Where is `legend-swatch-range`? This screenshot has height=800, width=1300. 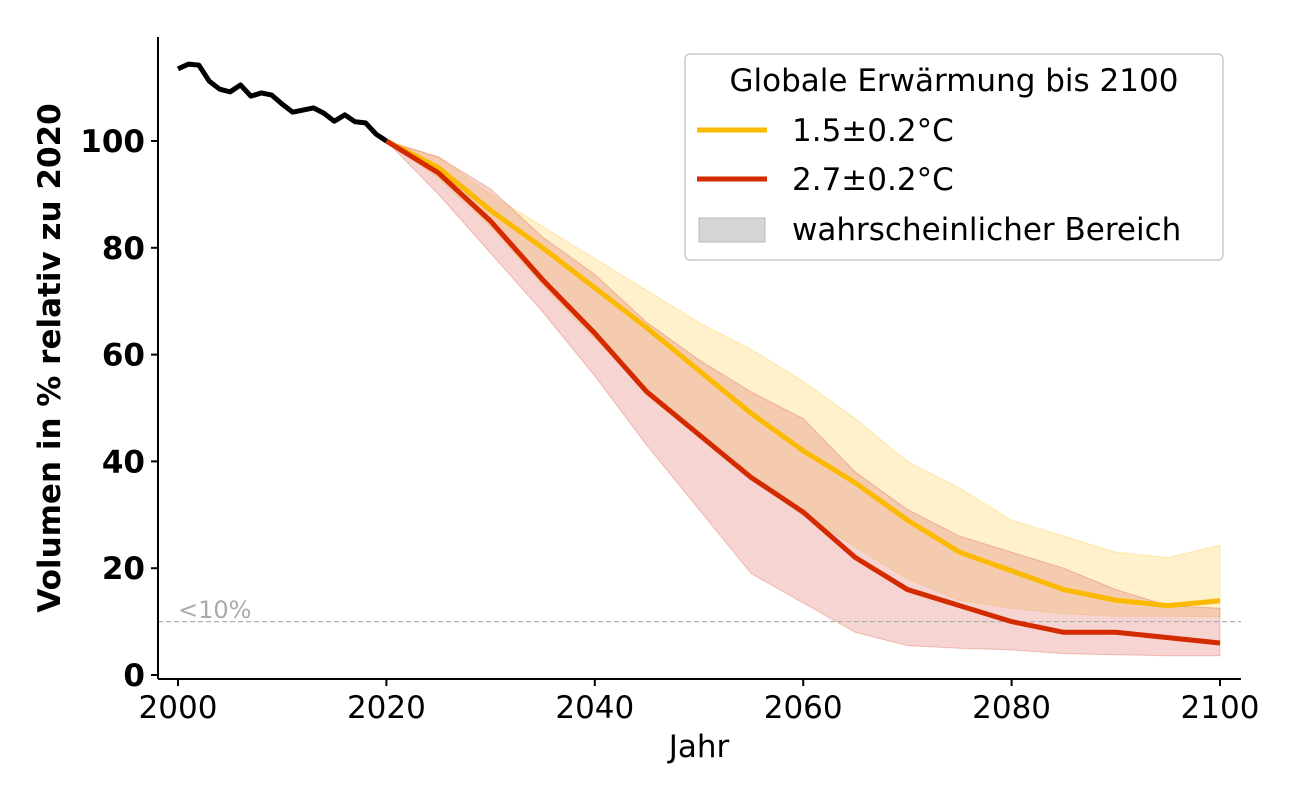 legend-swatch-range is located at coordinates (732, 230).